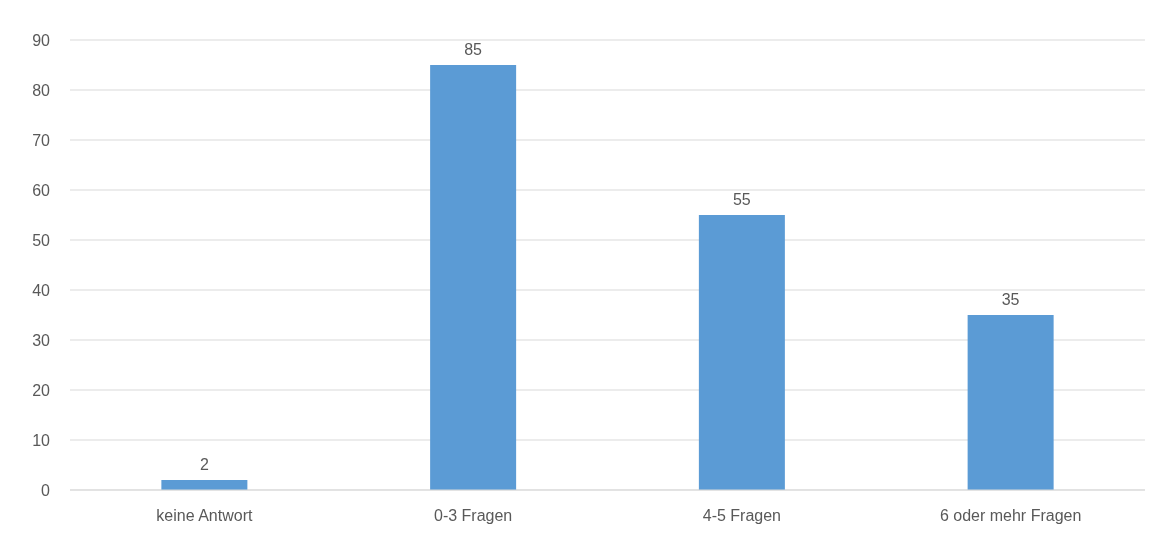  What do you see at coordinates (41, 190) in the screenshot?
I see `y-tick-label: 60` at bounding box center [41, 190].